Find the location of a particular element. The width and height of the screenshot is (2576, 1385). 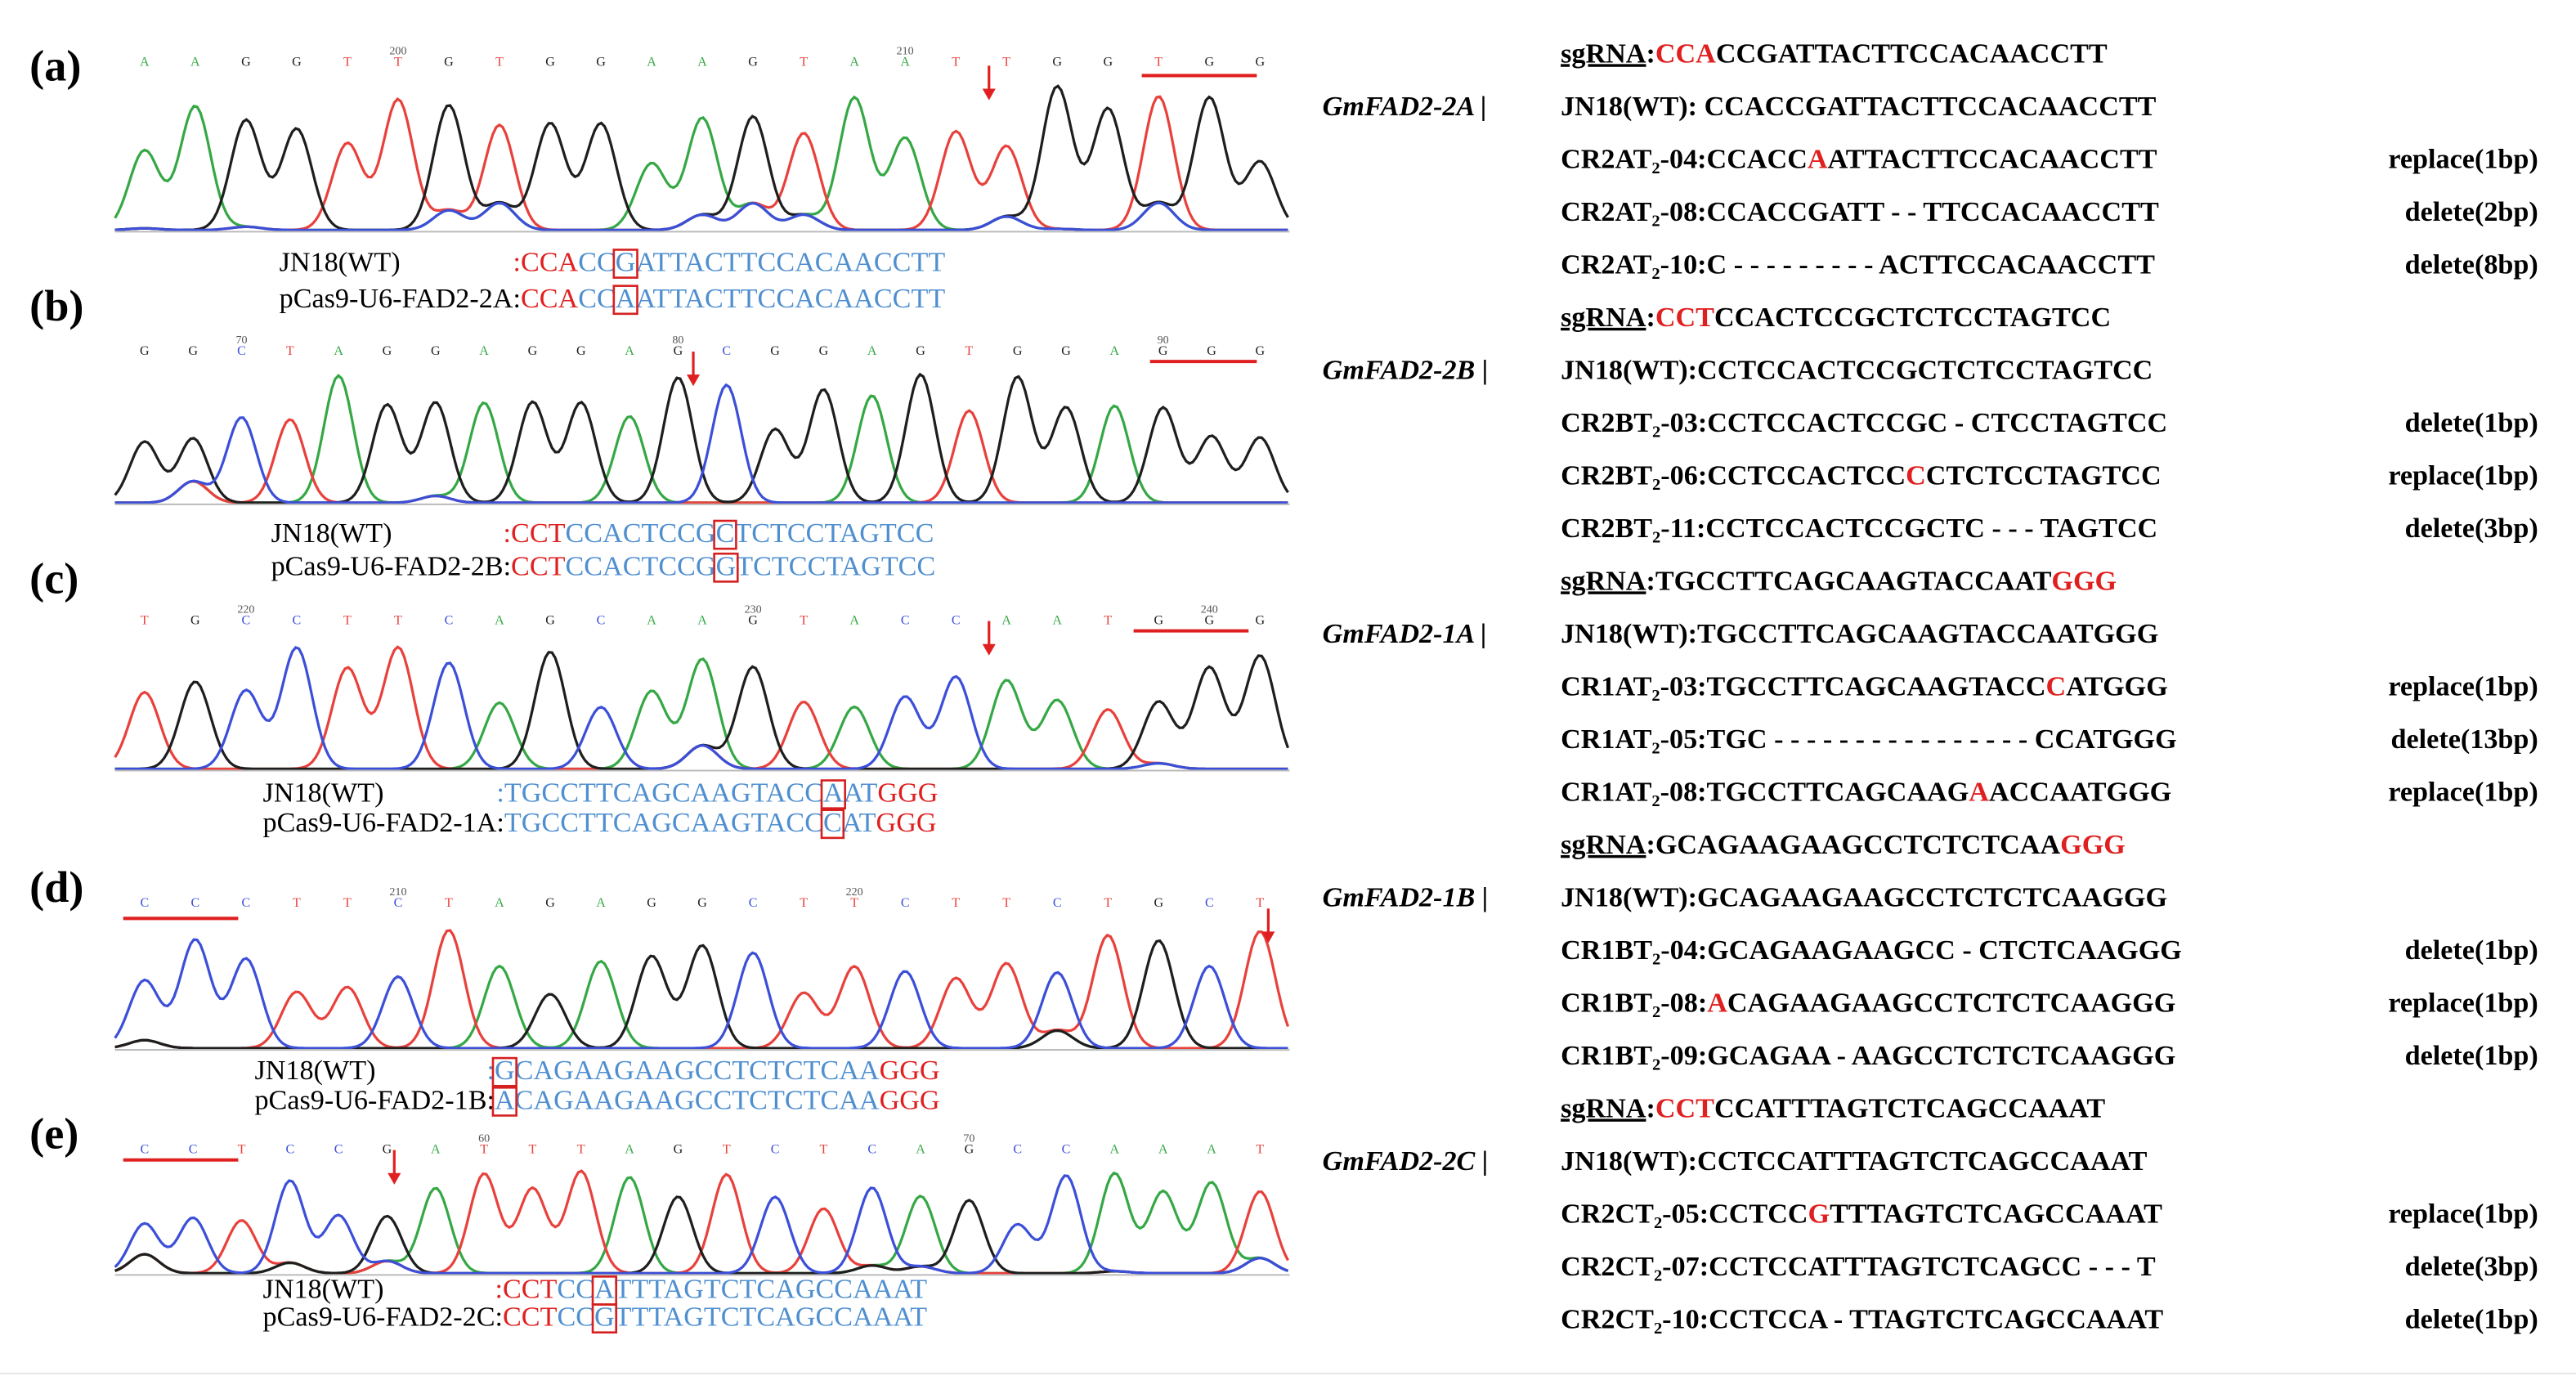

sequence-line: pCas9-U6-FAD2-1B:ACAGAAGAAGCCTCTCTCAAGGG is located at coordinates (596, 1100).